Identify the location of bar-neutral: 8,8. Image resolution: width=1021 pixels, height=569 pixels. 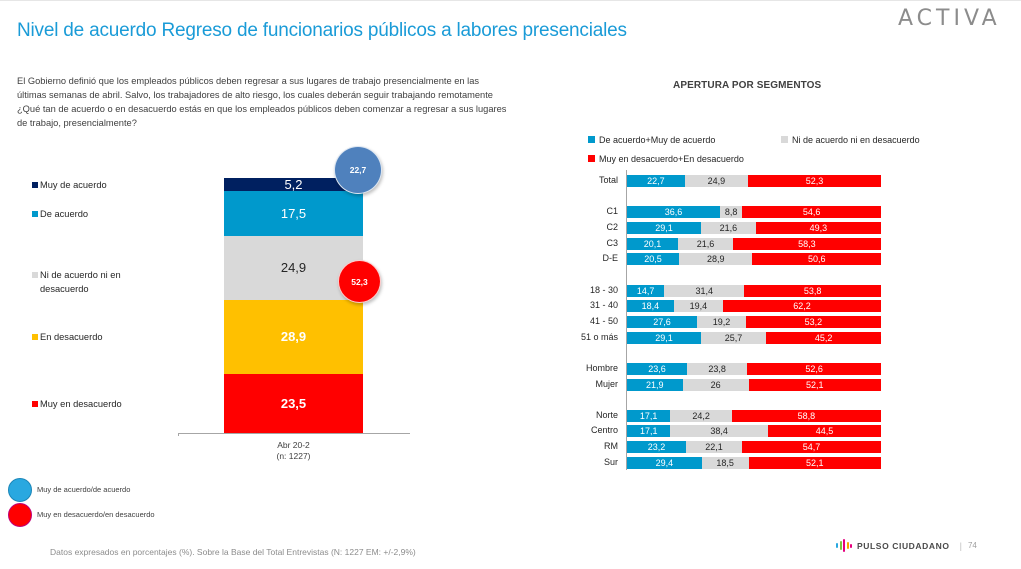
(731, 212).